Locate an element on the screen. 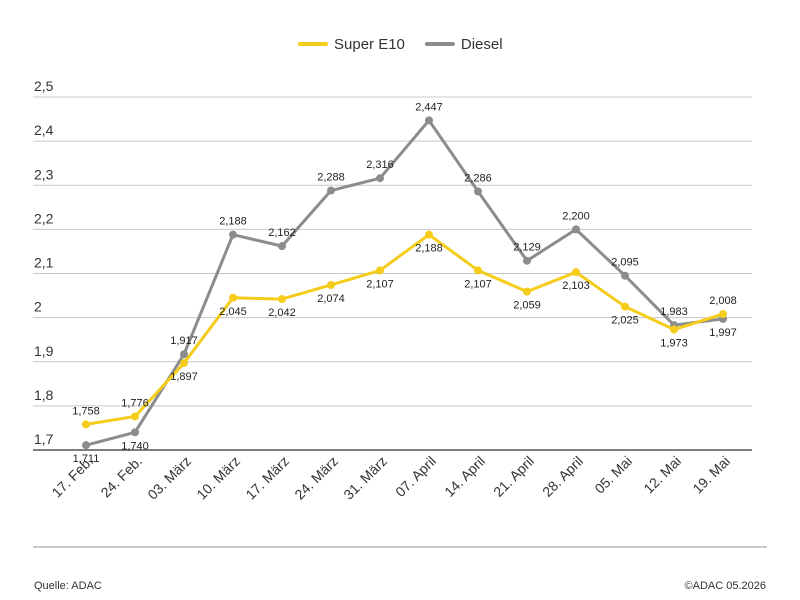 This screenshot has width=800, height=600. y-tick-label: 2,3 is located at coordinates (44, 174).